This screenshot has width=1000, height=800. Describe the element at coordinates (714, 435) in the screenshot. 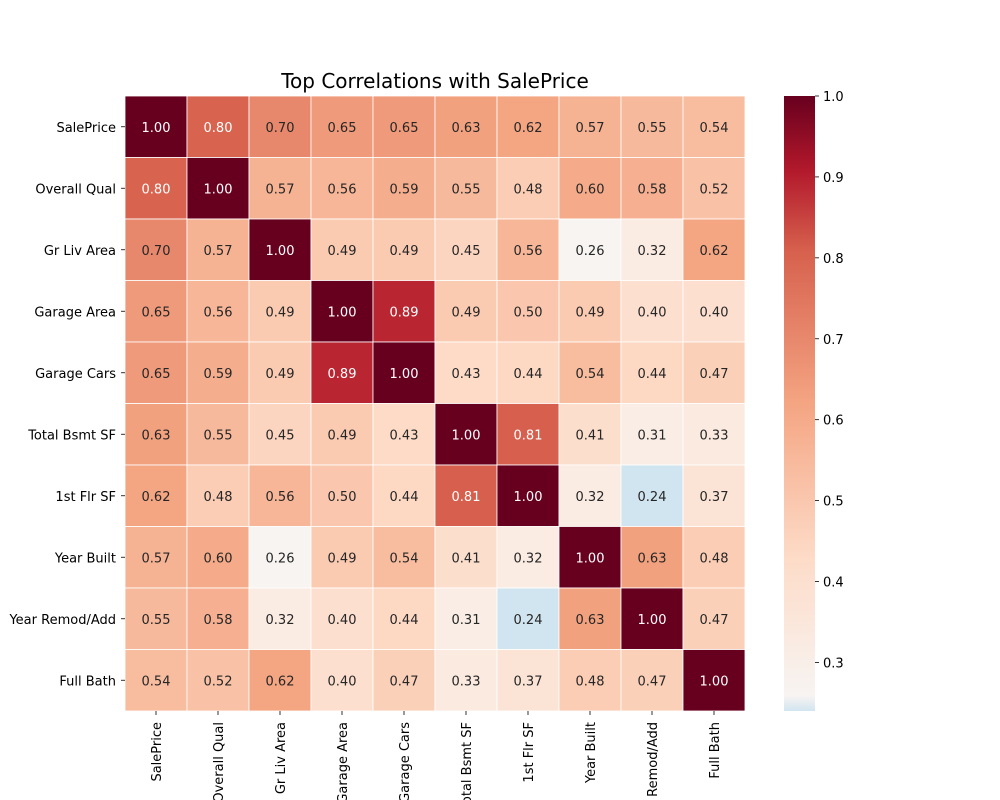

I see `cell-value-label: 0.33` at that location.